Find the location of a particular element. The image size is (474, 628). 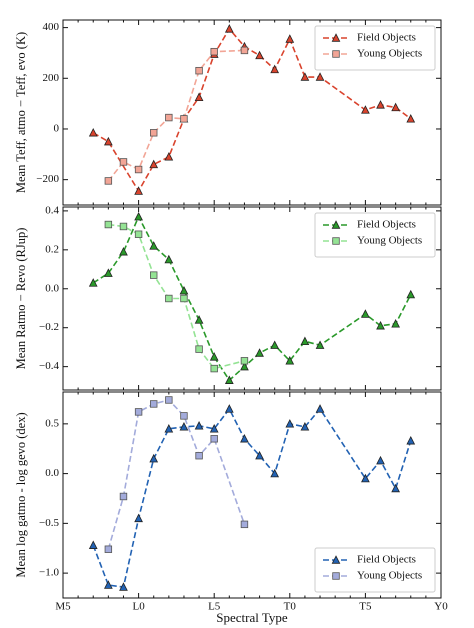

y-tick-label: 0.4 is located at coordinates (52, 210).